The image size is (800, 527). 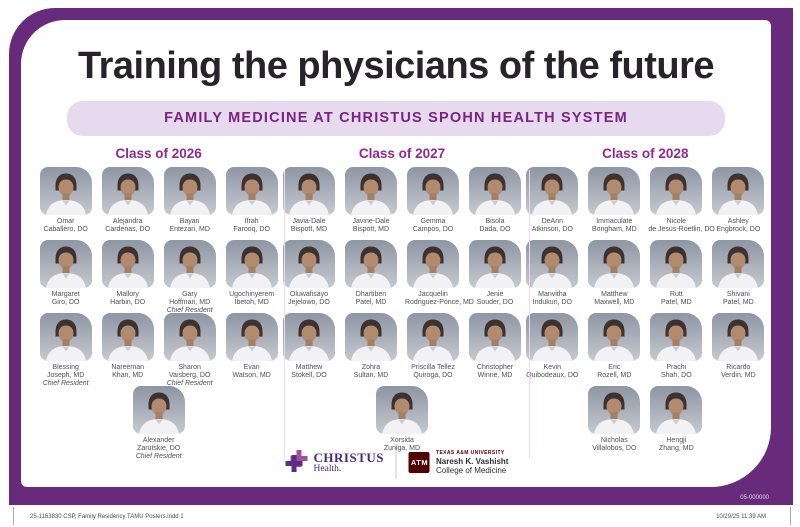 What do you see at coordinates (309, 375) in the screenshot?
I see `person-last-name: Stokell, DO` at bounding box center [309, 375].